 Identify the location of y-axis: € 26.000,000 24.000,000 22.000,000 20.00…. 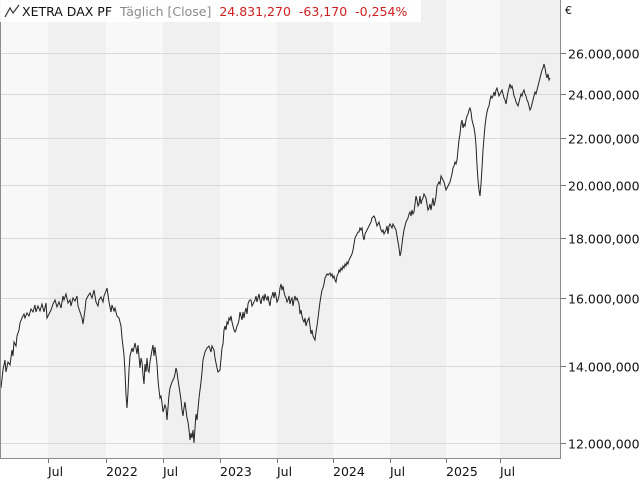
(600, 229).